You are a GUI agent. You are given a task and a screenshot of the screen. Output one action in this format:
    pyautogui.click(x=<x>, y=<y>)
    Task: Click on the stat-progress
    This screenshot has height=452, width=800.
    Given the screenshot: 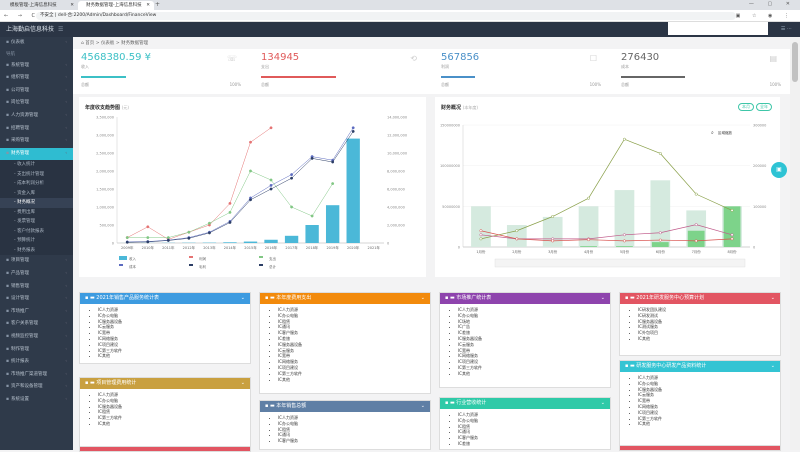 What is the action you would take?
    pyautogui.click(x=458, y=77)
    